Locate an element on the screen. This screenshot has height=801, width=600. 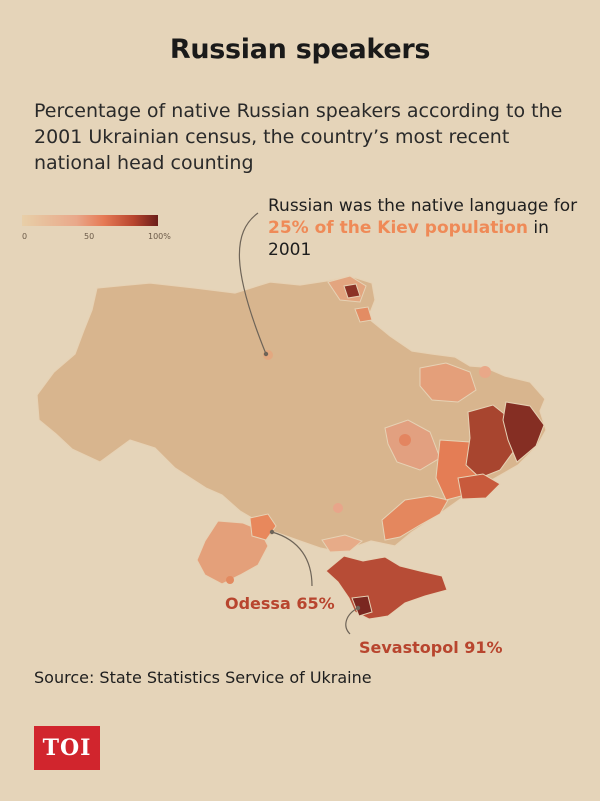
sumy-east-patch is located at coordinates (363, 314).